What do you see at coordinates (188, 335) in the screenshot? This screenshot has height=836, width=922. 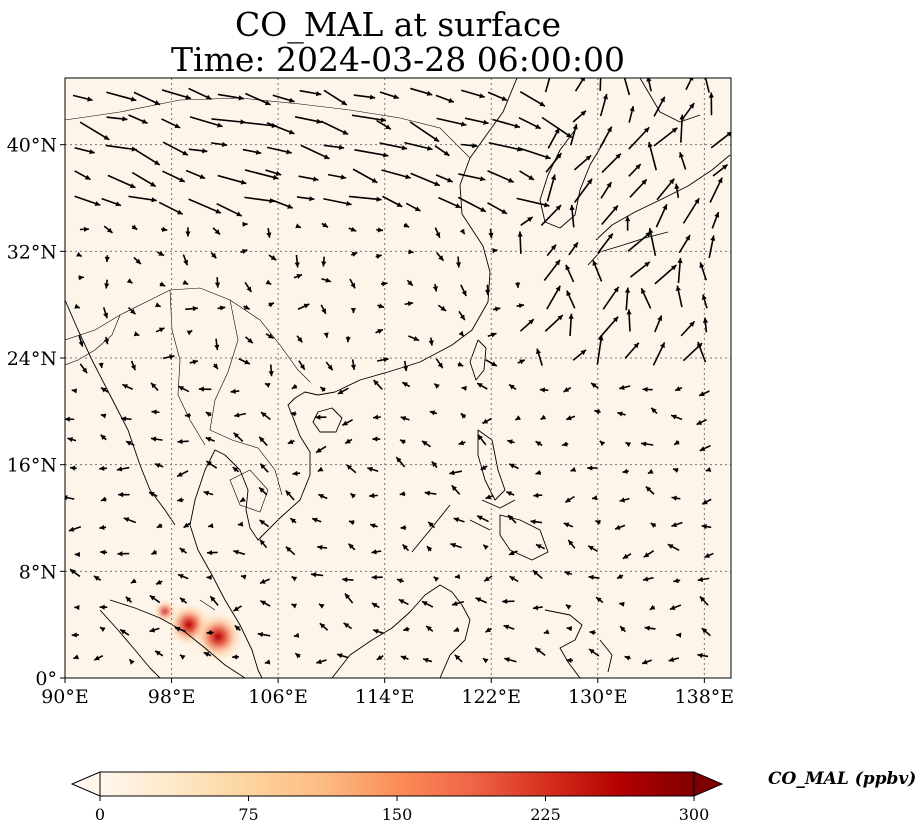 I see `border-china-south` at bounding box center [188, 335].